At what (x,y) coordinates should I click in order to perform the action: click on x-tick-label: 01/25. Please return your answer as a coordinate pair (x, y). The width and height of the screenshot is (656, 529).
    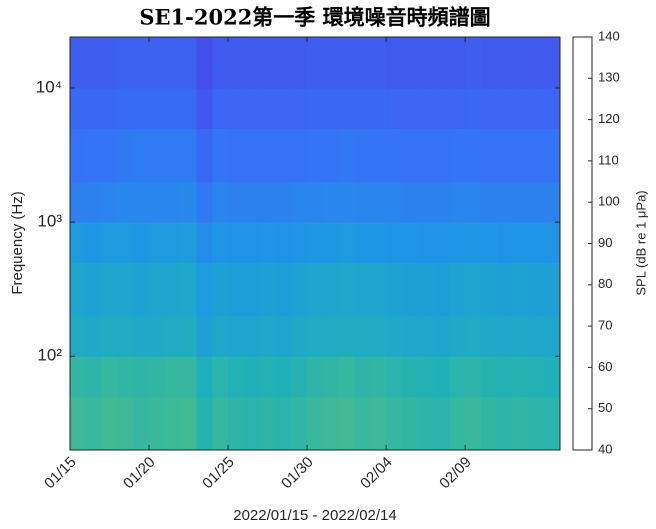
    Looking at the image, I should click on (218, 473).